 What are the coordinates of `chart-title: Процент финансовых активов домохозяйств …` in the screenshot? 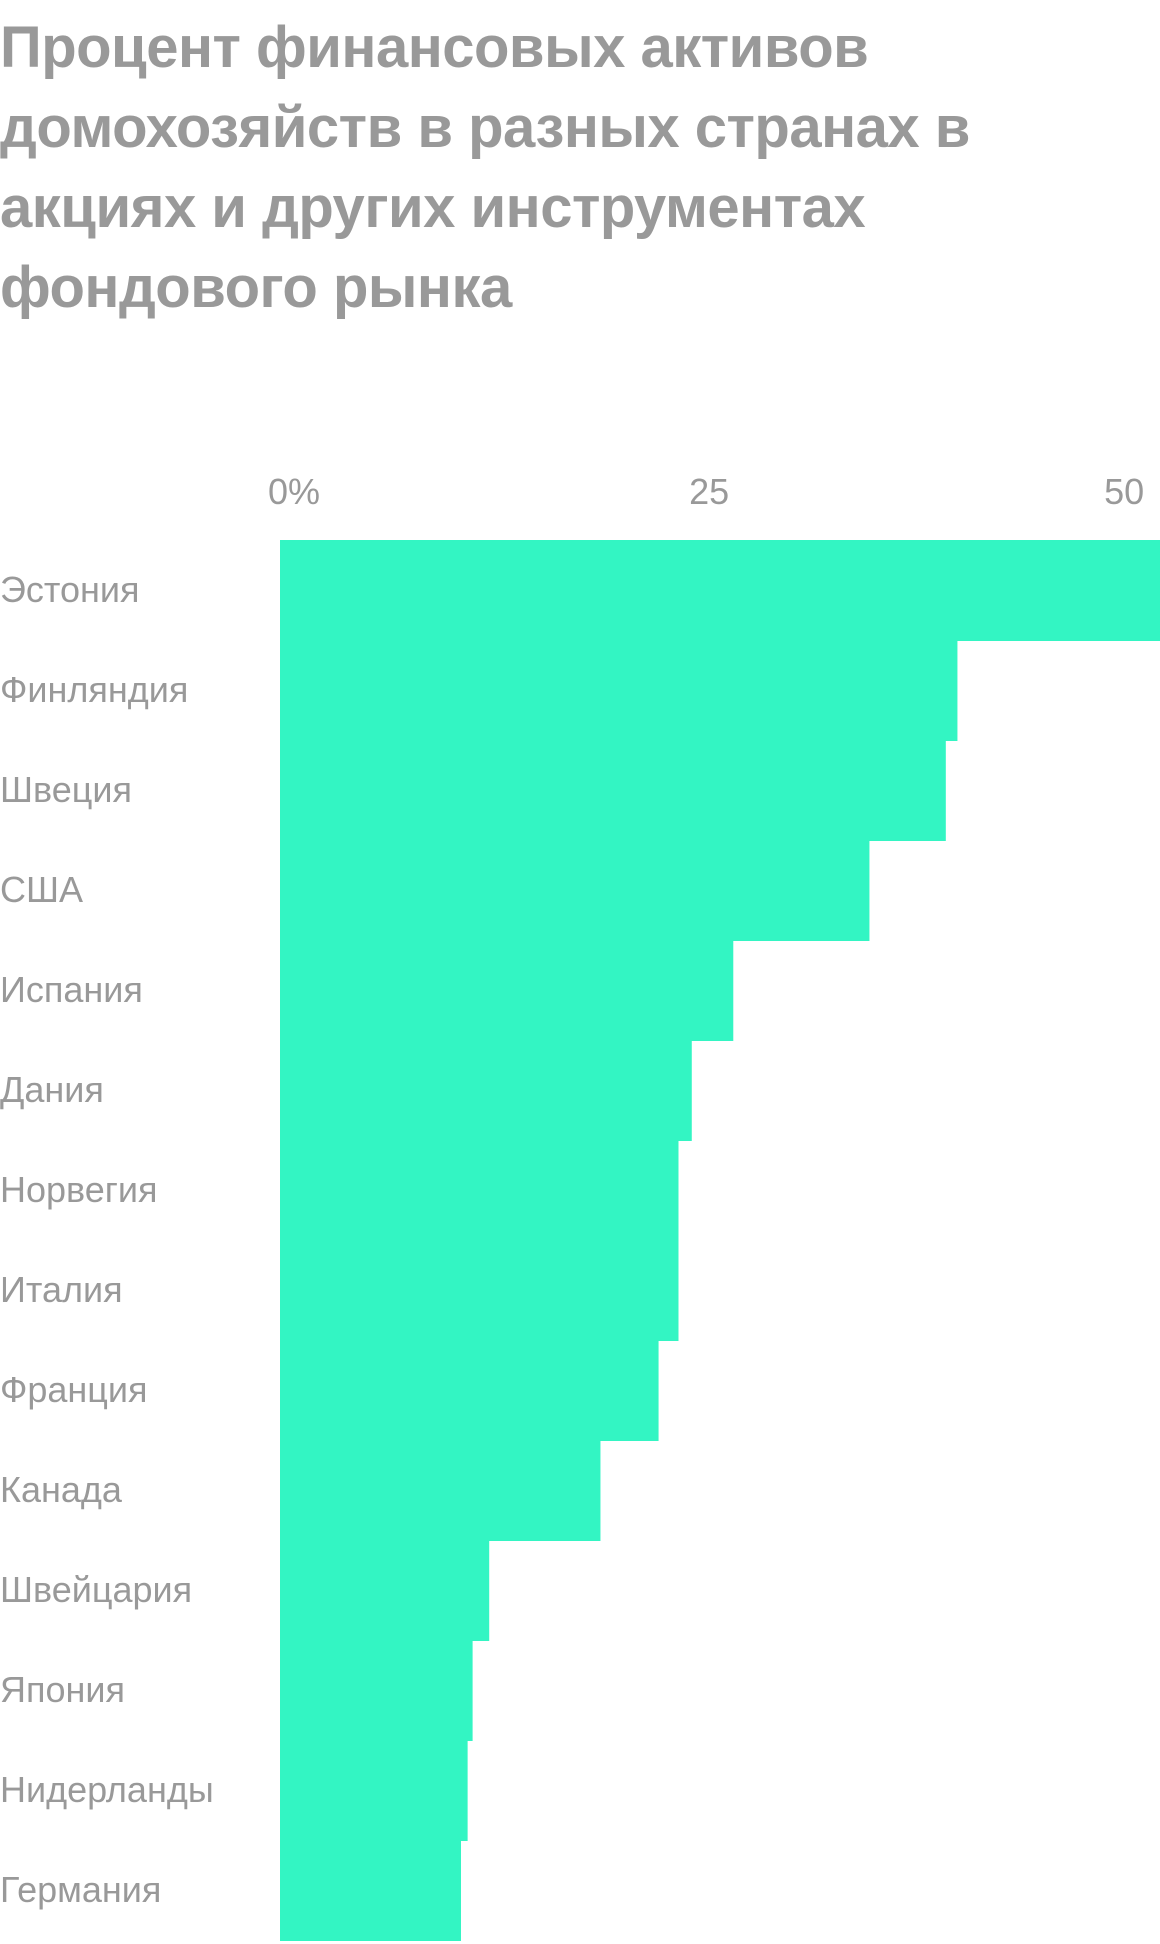 It's located at (485, 167).